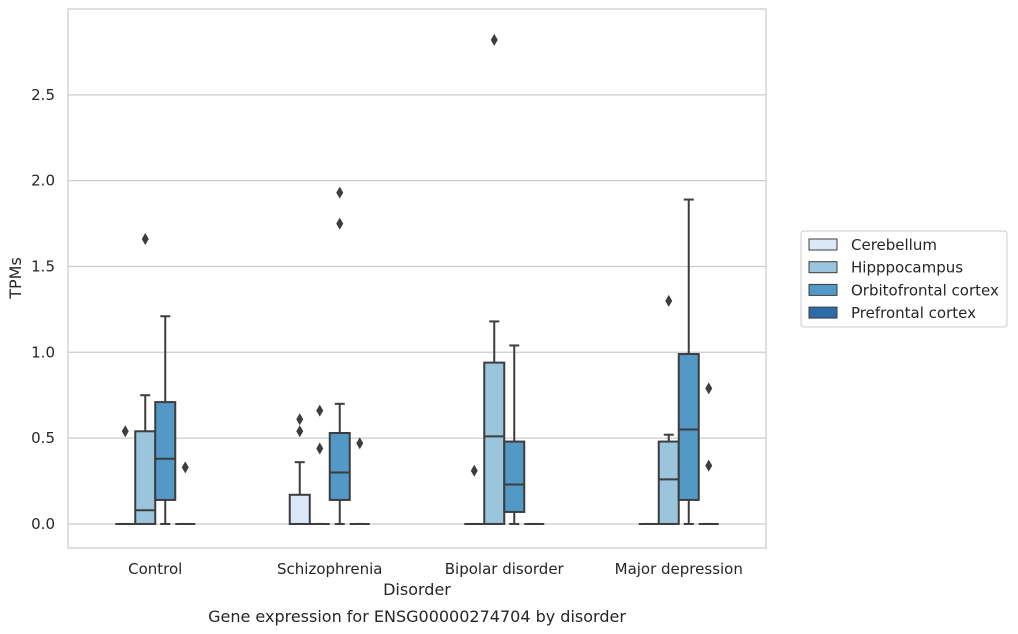  Describe the element at coordinates (913, 313) in the screenshot. I see `legend-label: Prefrontal cortex` at that location.